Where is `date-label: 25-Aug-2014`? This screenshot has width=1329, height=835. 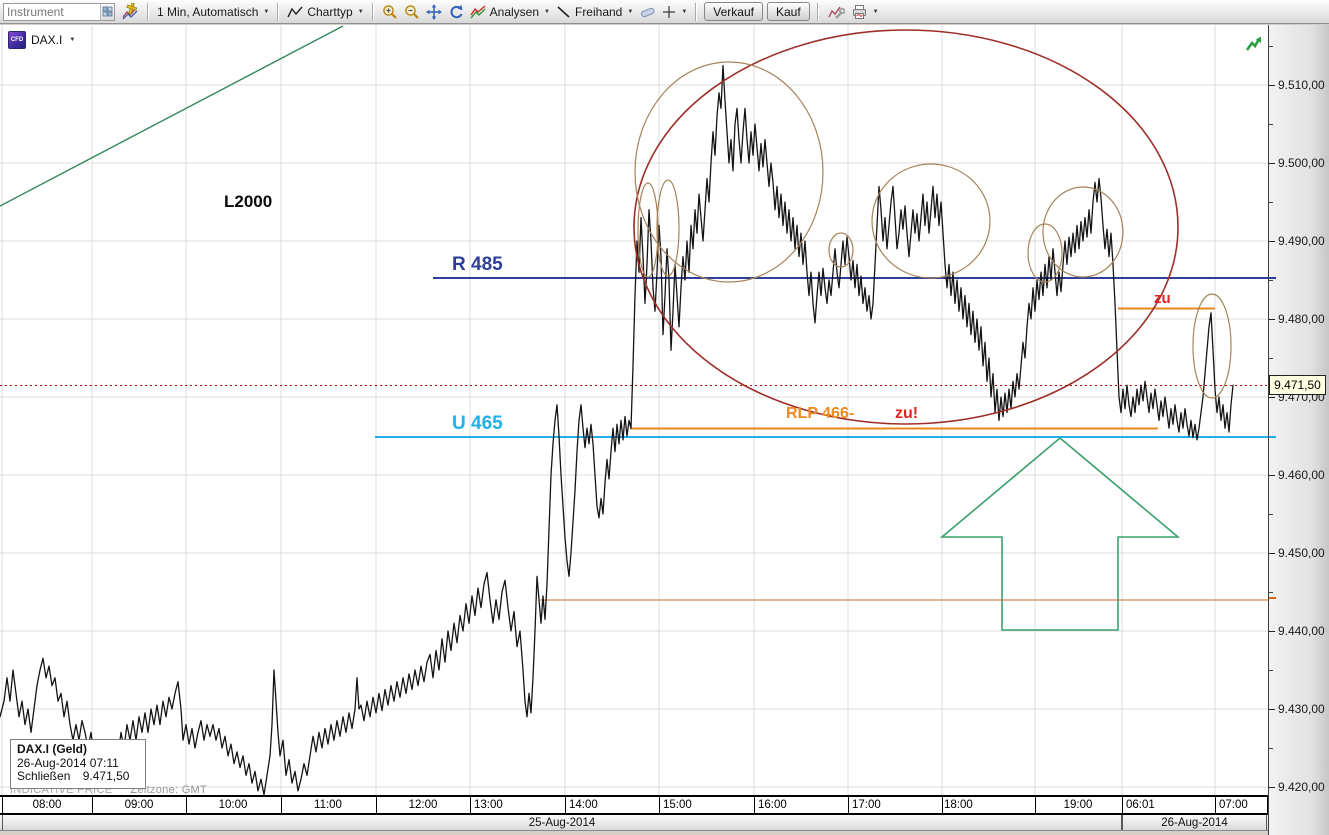
date-label: 25-Aug-2014 is located at coordinates (562, 822).